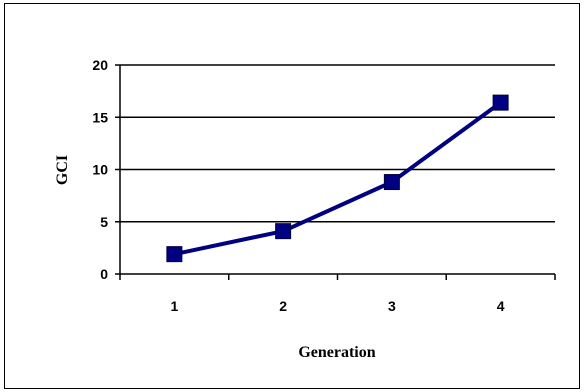 Image resolution: width=584 pixels, height=392 pixels. What do you see at coordinates (104, 274) in the screenshot?
I see `y-tick-label: 0` at bounding box center [104, 274].